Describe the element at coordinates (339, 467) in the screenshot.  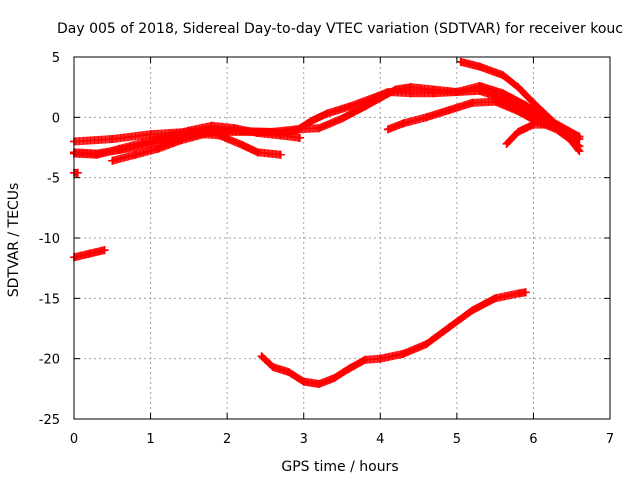
I see `x-axis-label: GPS time / hours` at that location.